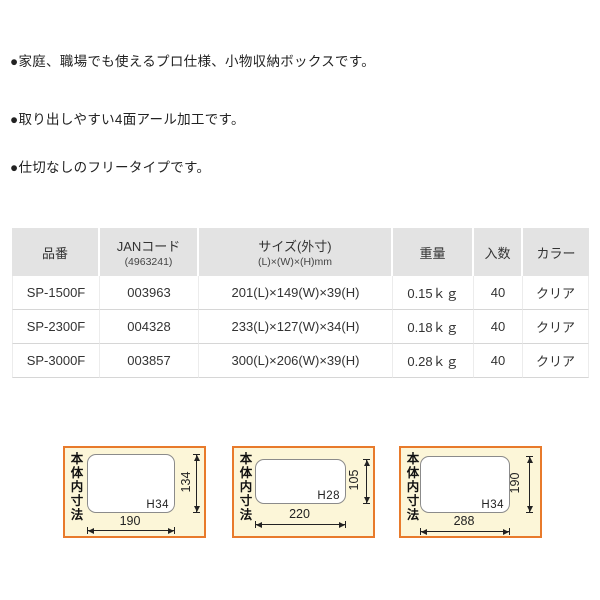 This screenshot has width=600, height=600. What do you see at coordinates (433, 327) in the screenshot?
I see `cell-weight: 0.18ｋｇ` at bounding box center [433, 327].